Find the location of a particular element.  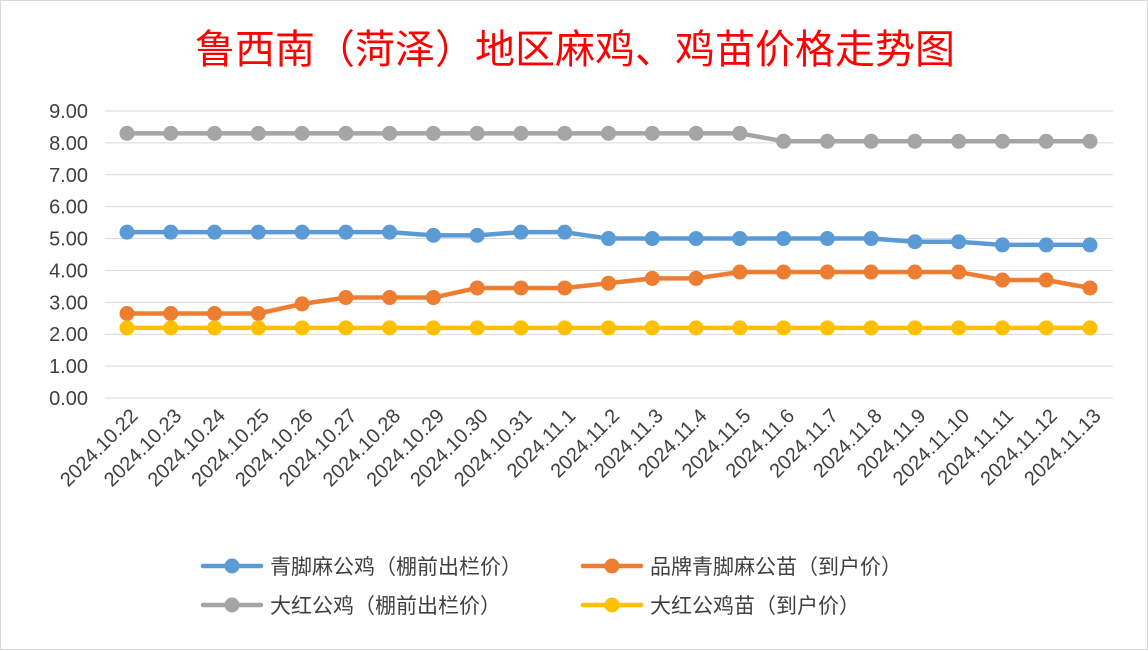

legend-item: 大红公鸡（棚前出栏价） is located at coordinates (350, 606).